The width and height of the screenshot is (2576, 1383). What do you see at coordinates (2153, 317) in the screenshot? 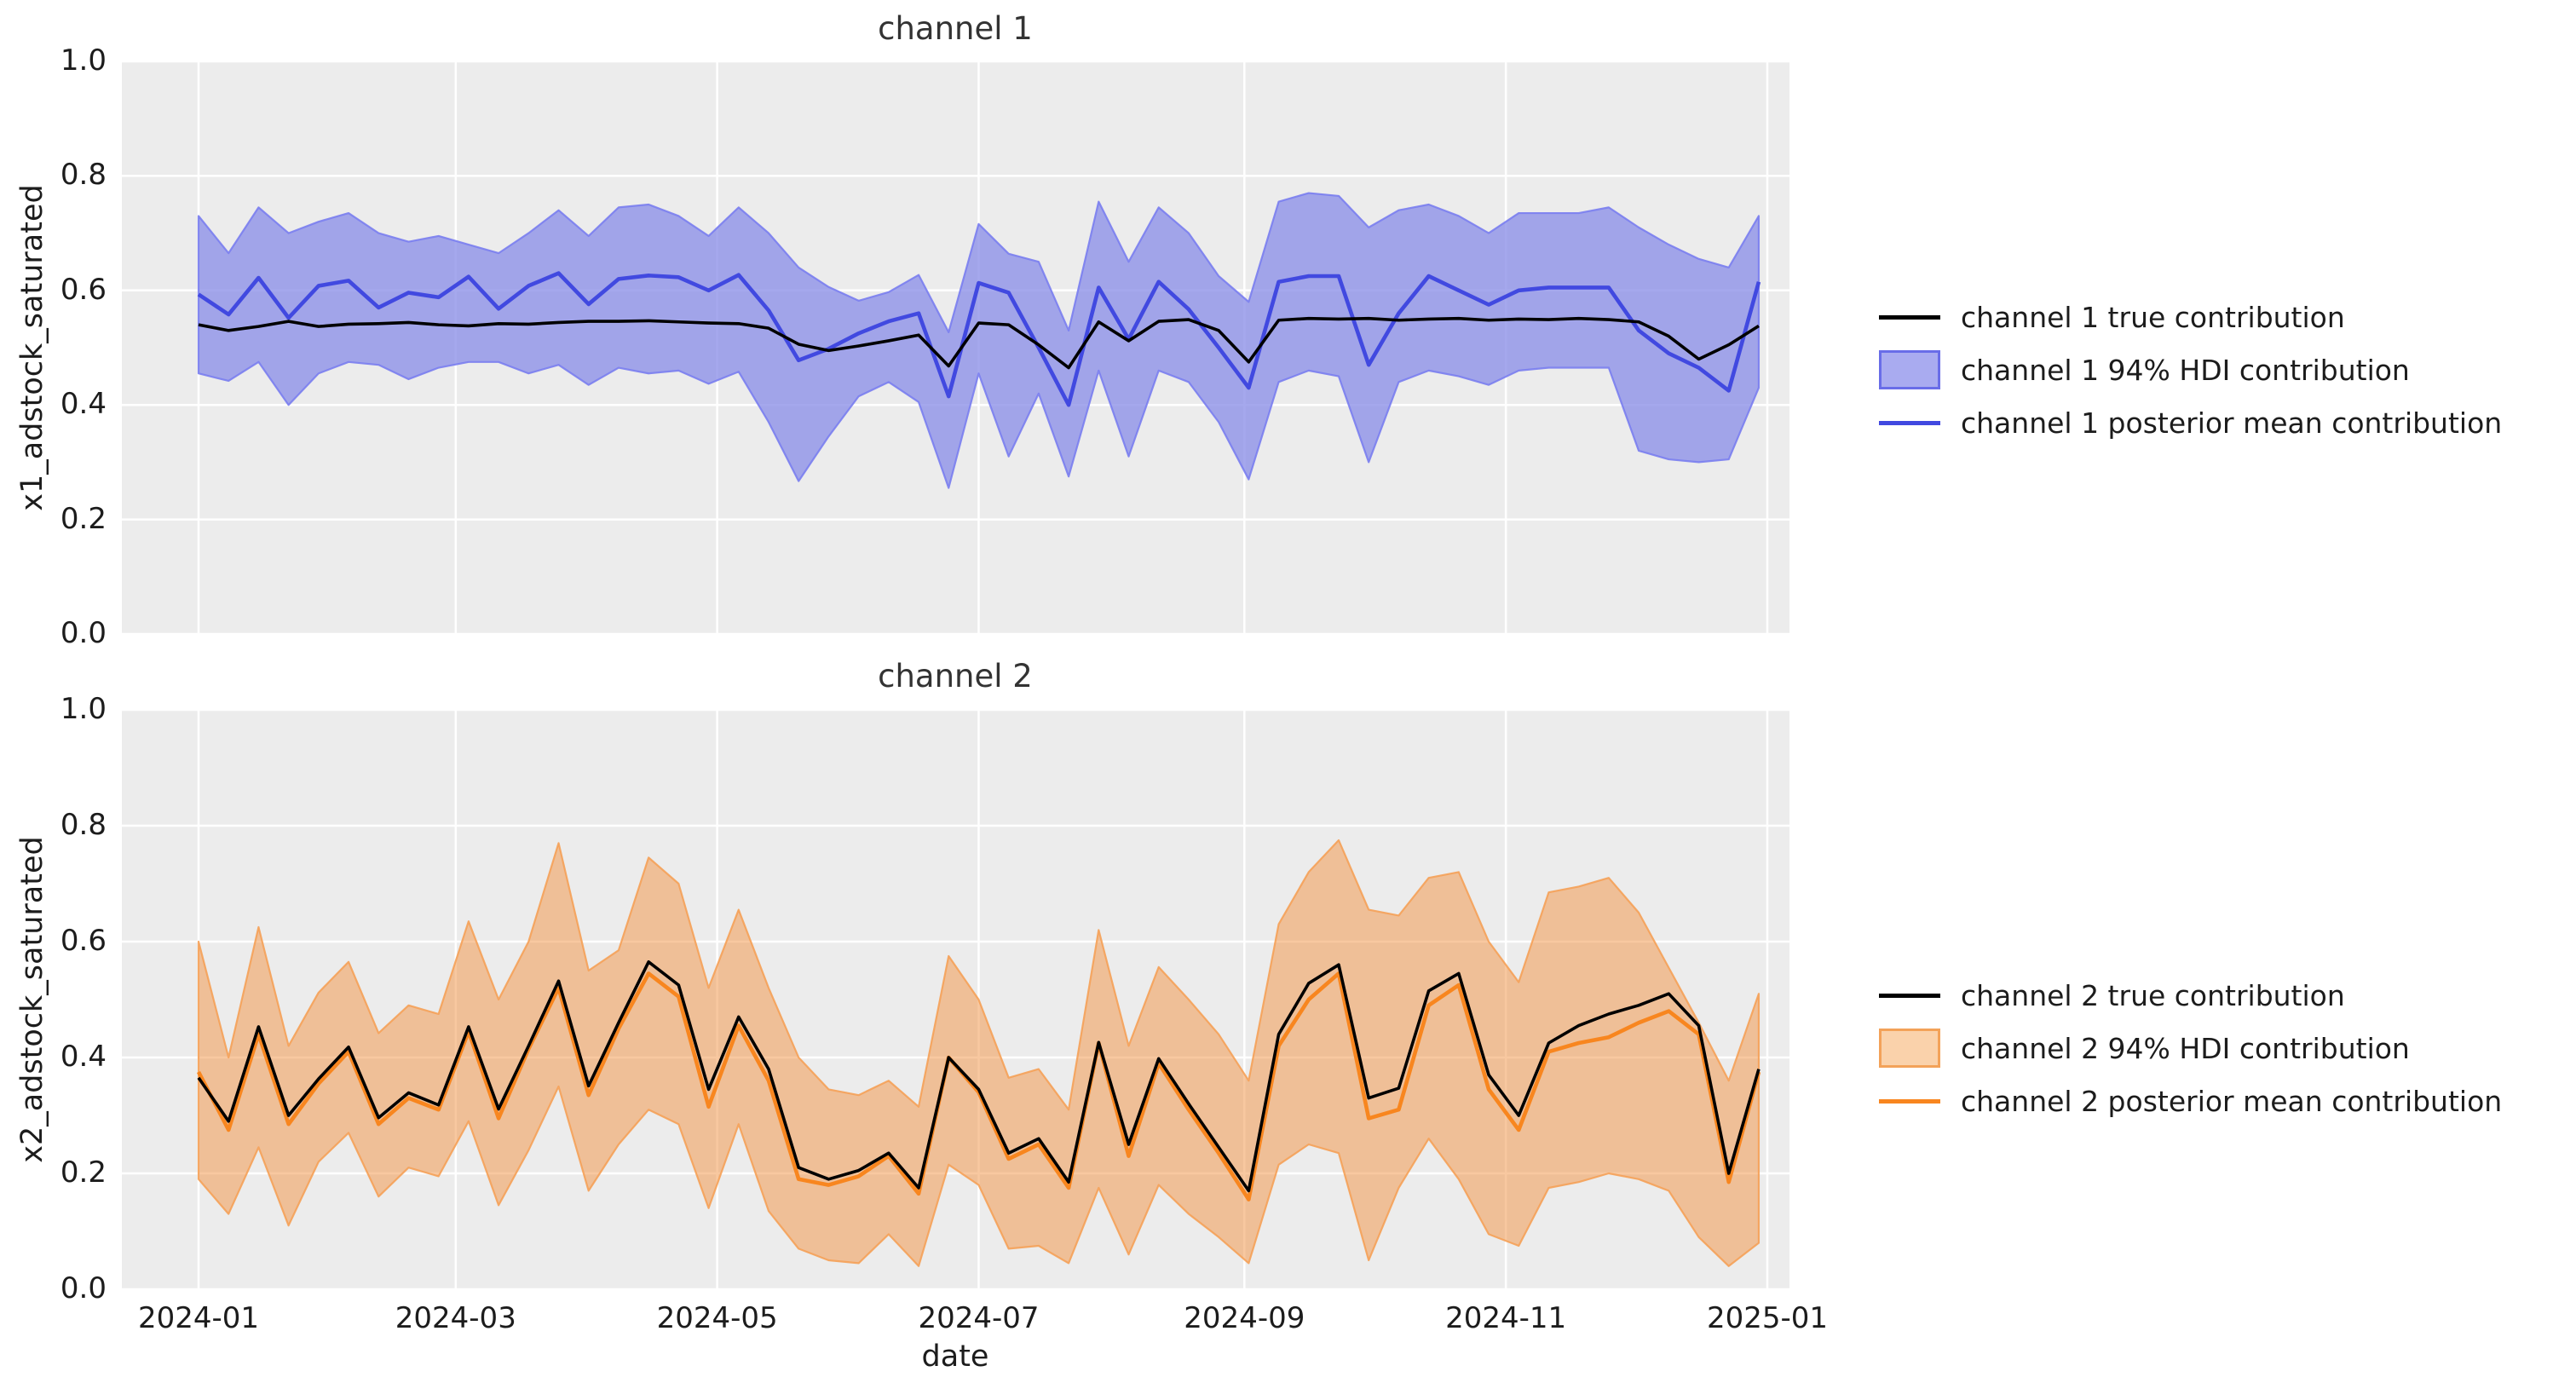
I see `legend-item-label: channel 1 true contribution` at bounding box center [2153, 317].